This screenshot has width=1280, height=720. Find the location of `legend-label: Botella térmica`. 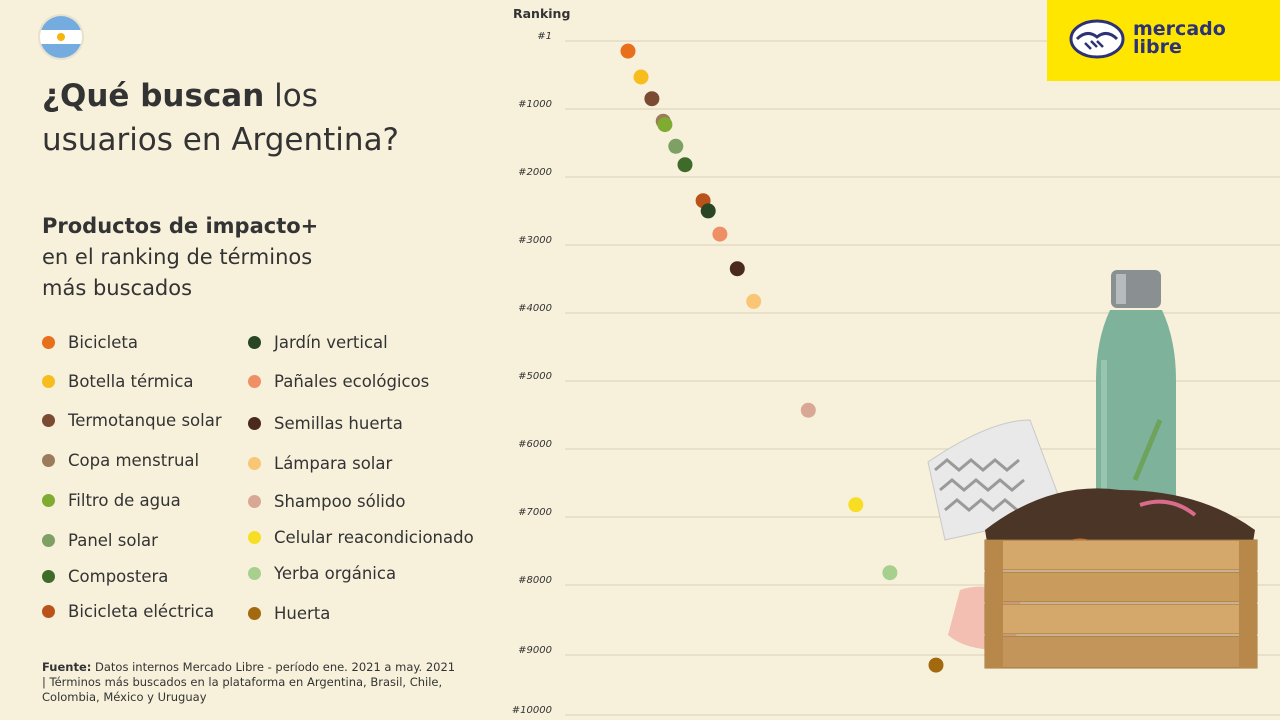

legend-label: Botella térmica is located at coordinates (131, 381).